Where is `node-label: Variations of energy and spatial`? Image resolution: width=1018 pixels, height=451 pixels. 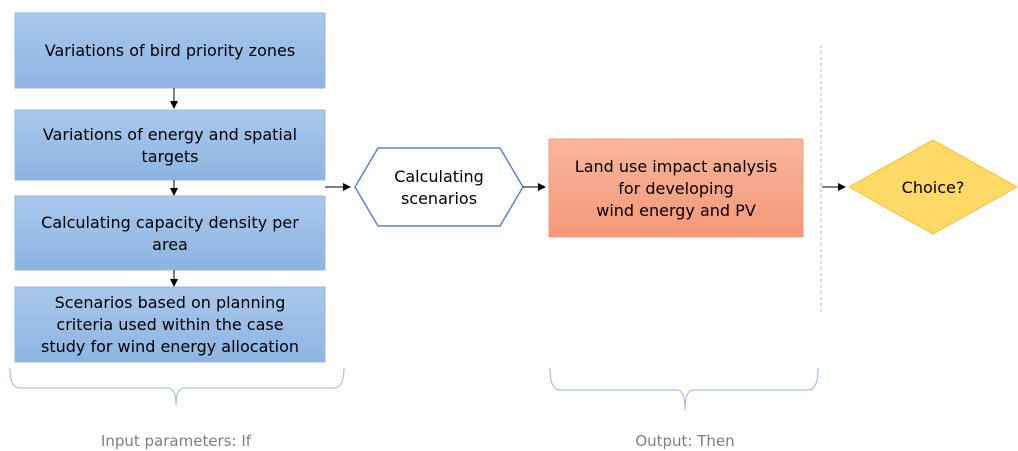 node-label: Variations of energy and spatial is located at coordinates (170, 134).